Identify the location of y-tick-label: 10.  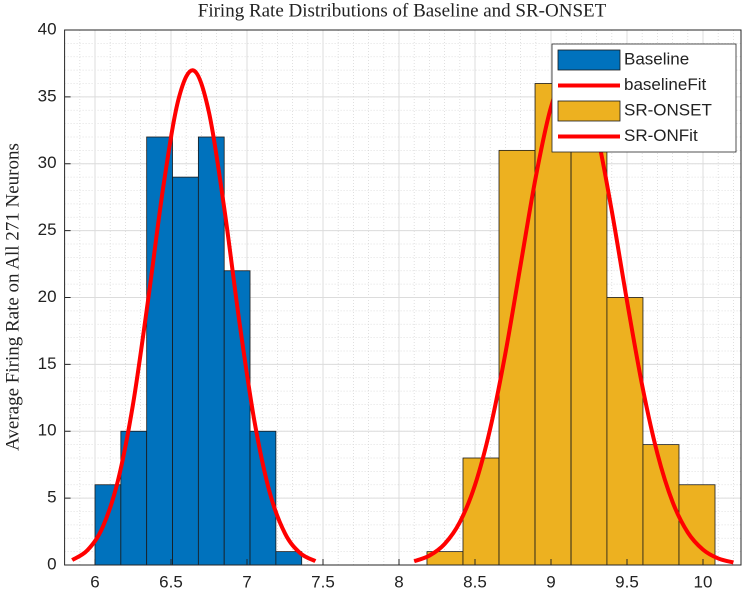
(47, 430).